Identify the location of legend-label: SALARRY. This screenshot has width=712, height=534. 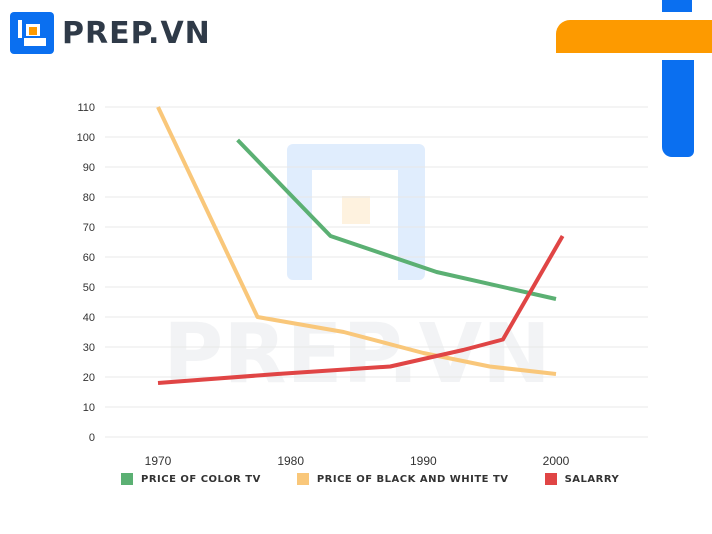
(592, 479).